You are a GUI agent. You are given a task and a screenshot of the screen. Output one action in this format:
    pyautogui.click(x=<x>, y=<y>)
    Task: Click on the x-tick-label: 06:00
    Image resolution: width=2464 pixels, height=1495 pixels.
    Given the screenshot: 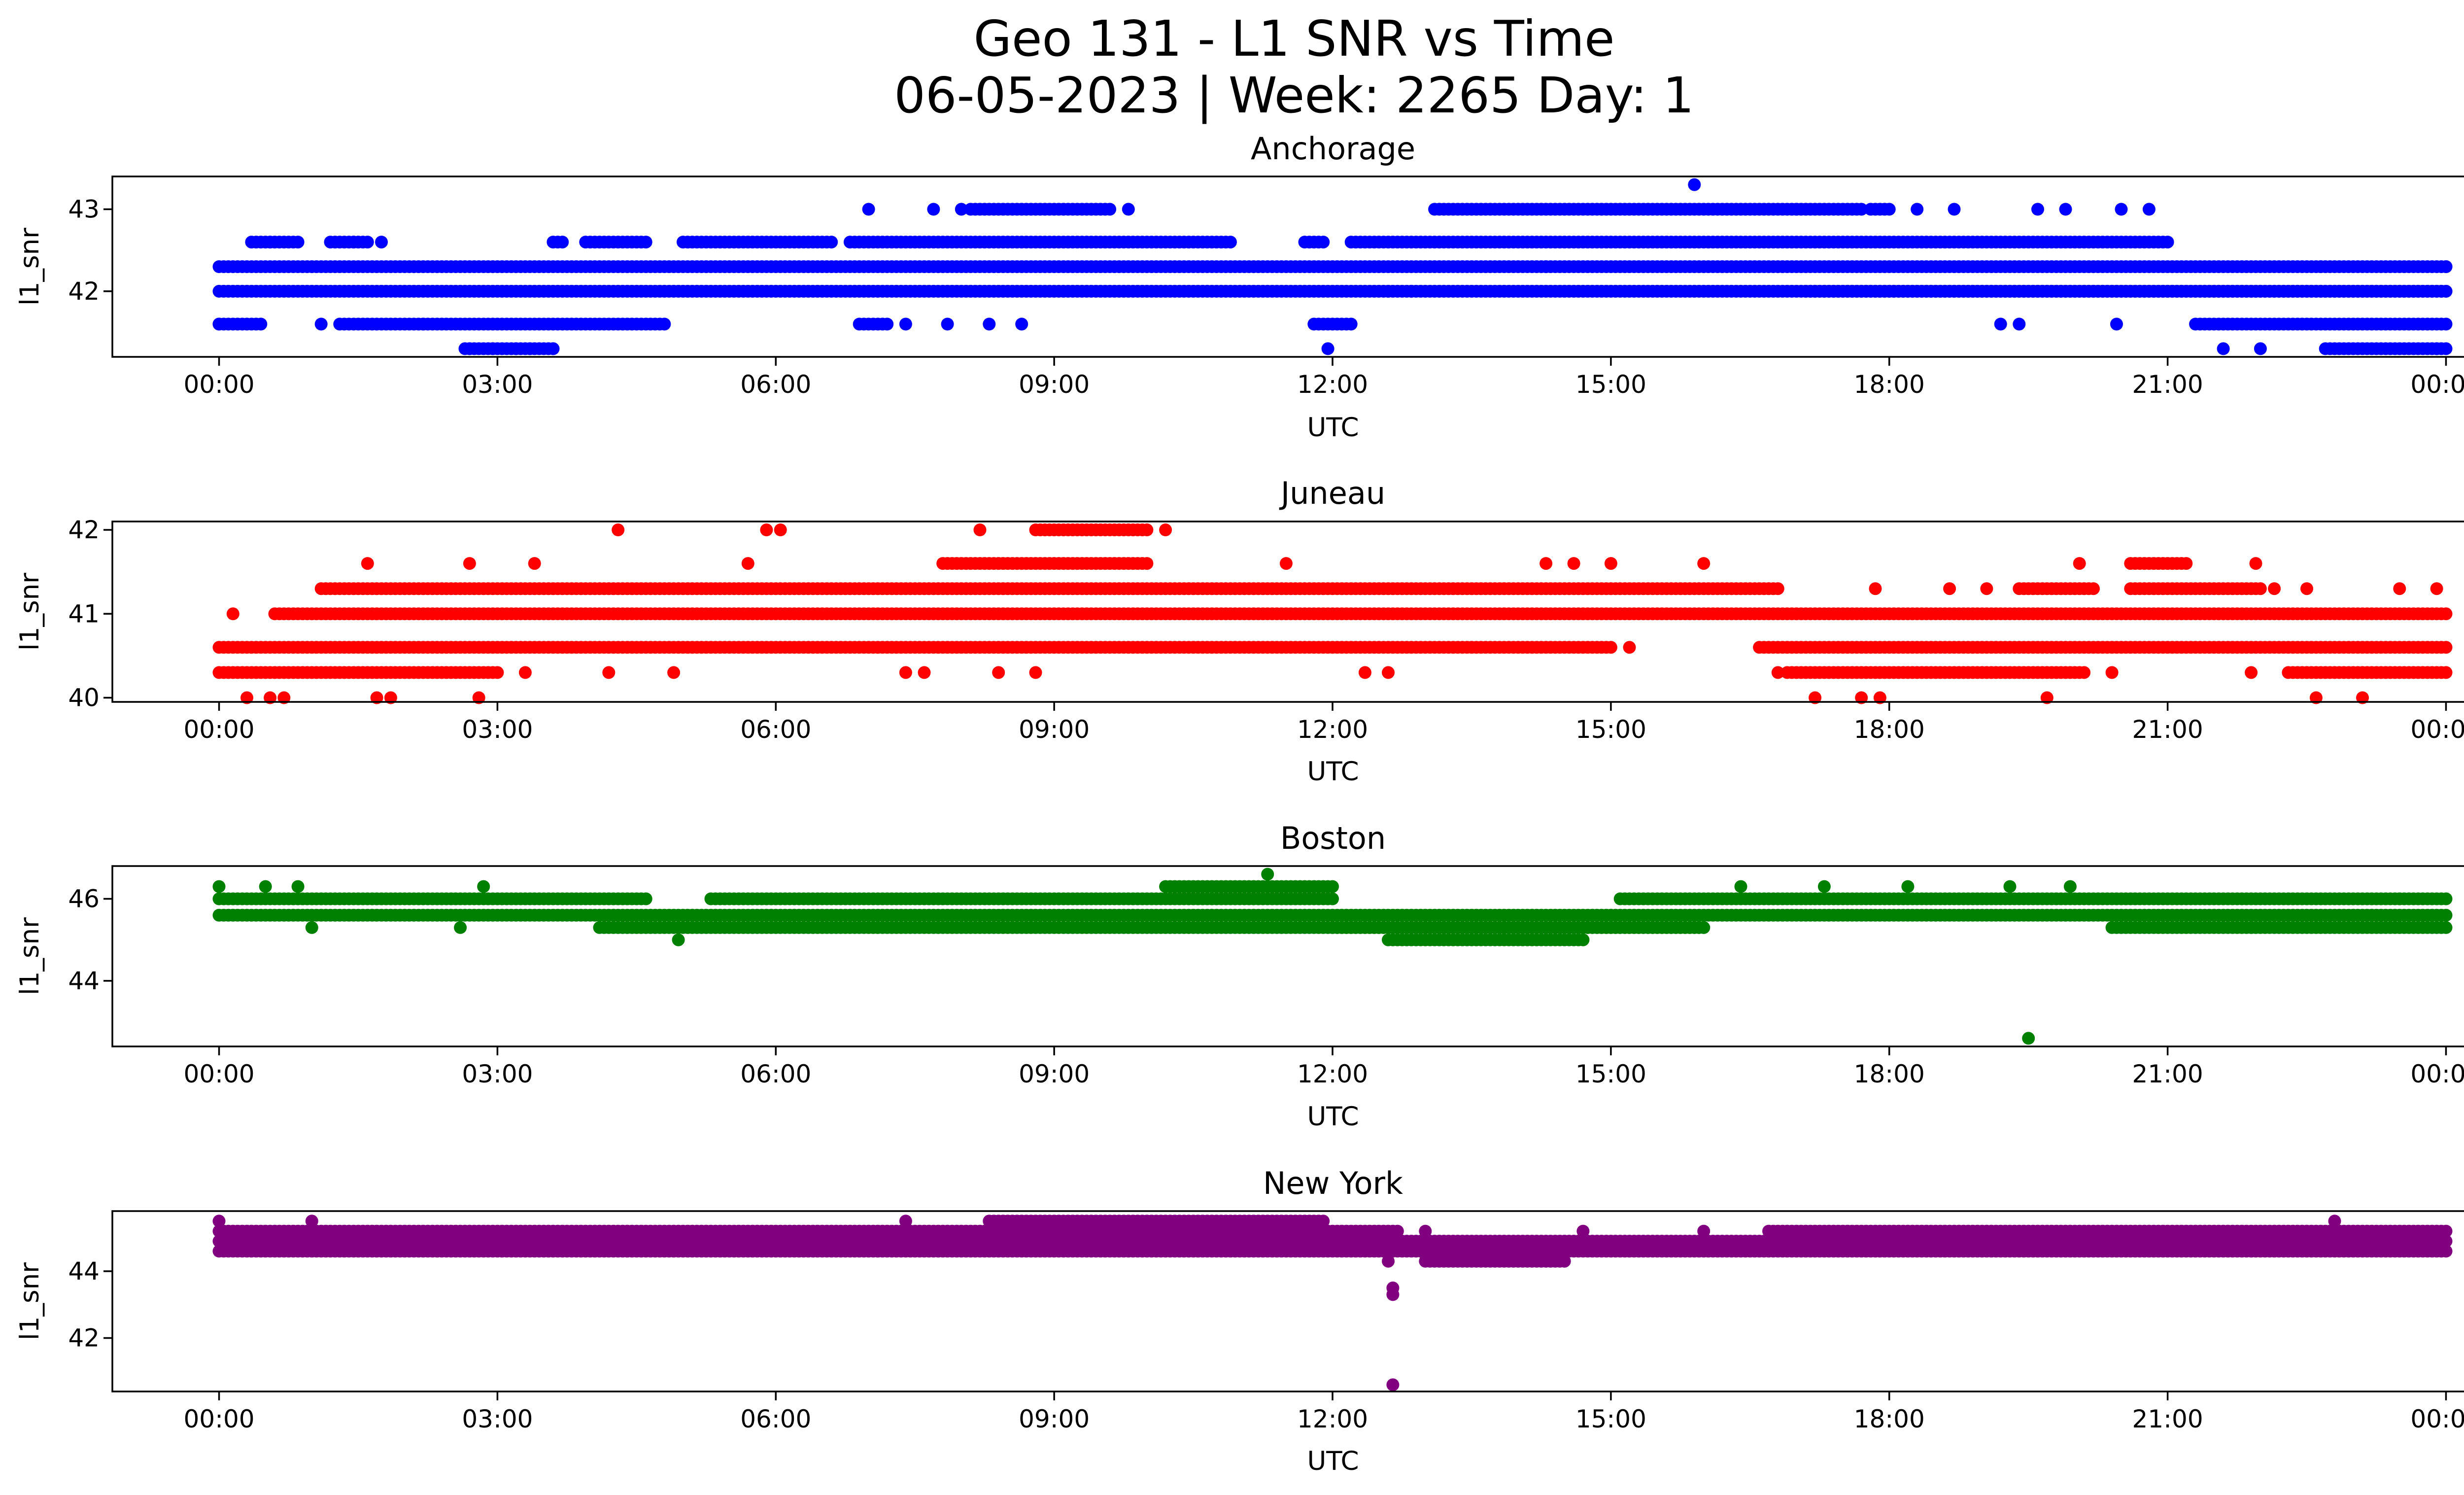 What is the action you would take?
    pyautogui.click(x=775, y=729)
    